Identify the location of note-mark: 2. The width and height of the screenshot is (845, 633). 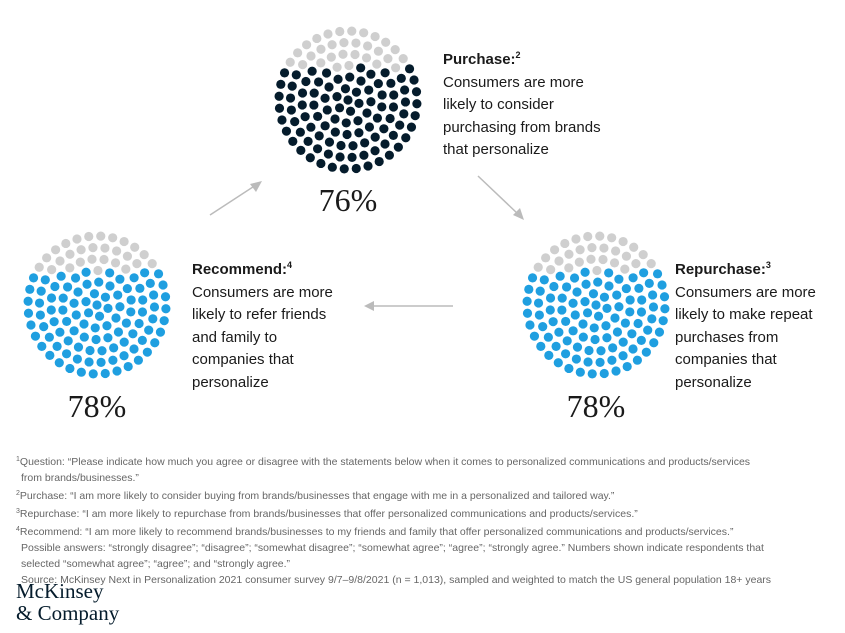
(518, 55).